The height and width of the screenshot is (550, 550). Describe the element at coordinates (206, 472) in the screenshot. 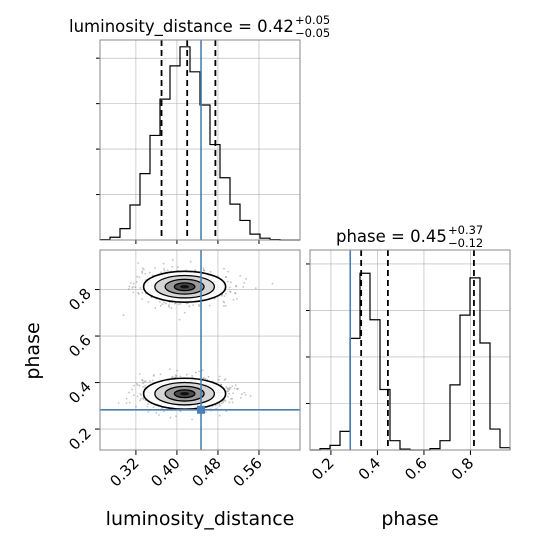

I see `scatter-xtick-label-2: 0.48` at that location.